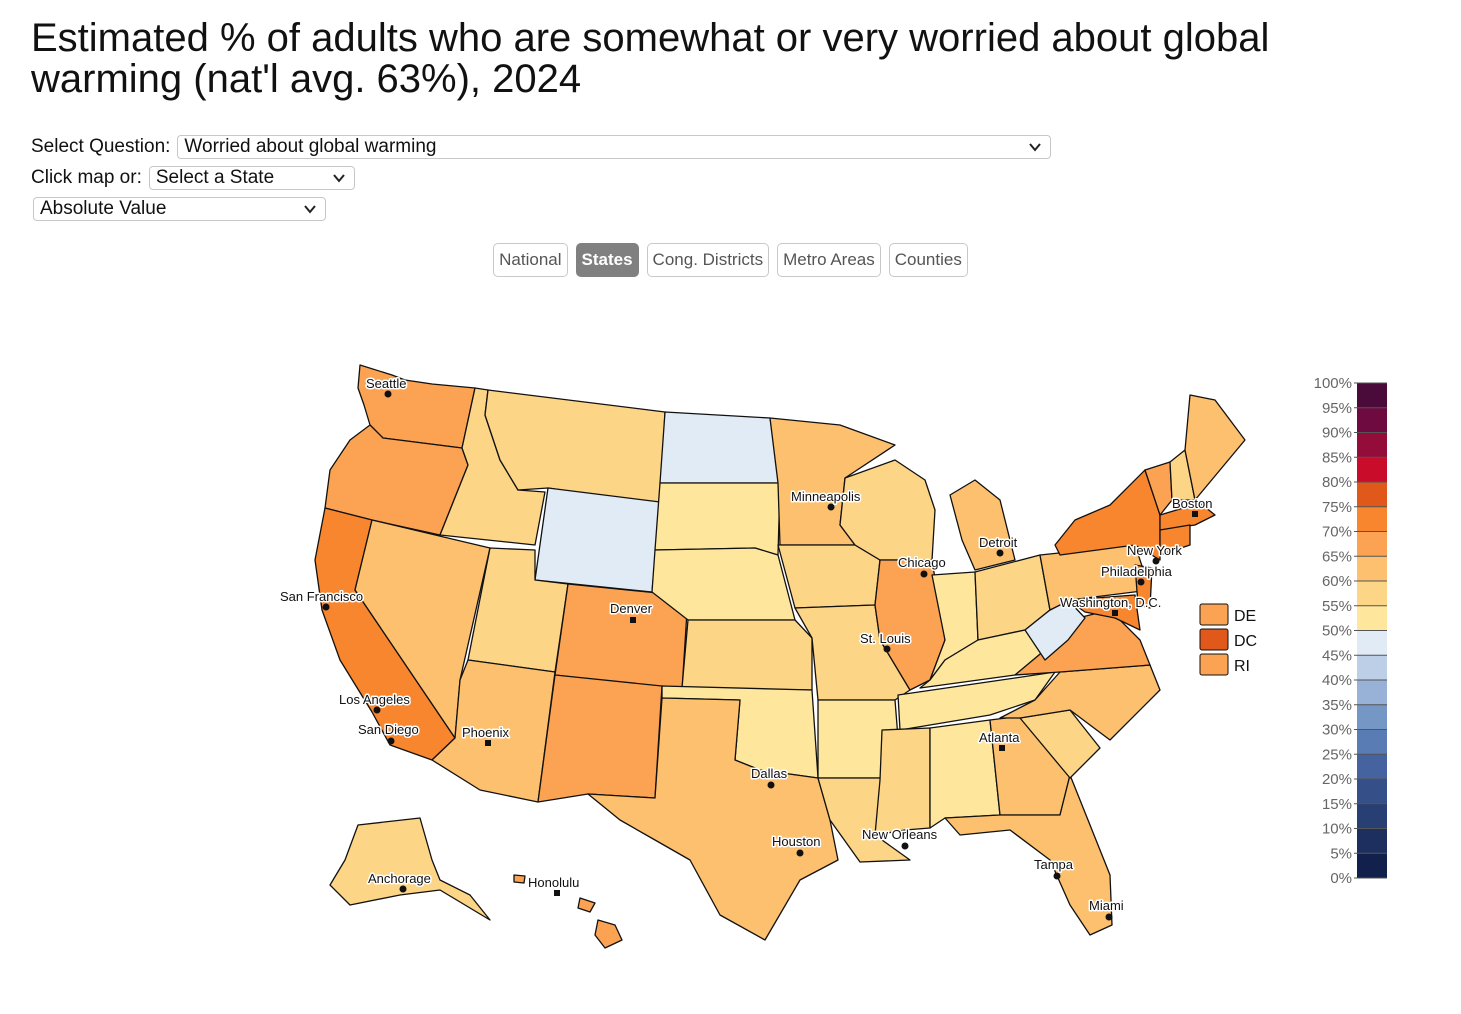  What do you see at coordinates (586, 905) in the screenshot?
I see `state-hawaii-maui` at bounding box center [586, 905].